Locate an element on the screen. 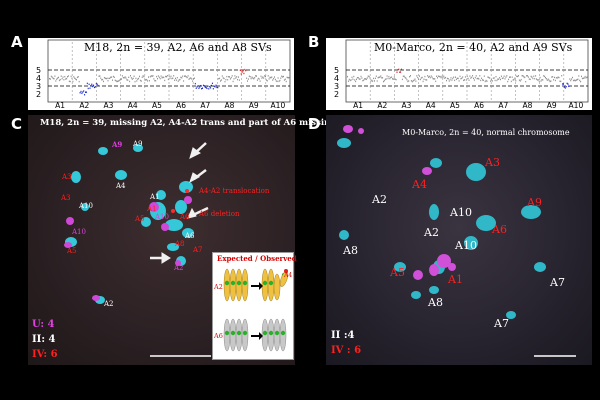 This screenshot has width=600, height=400. panel-c-chrom-label: A4 is located at coordinates (121, 186).